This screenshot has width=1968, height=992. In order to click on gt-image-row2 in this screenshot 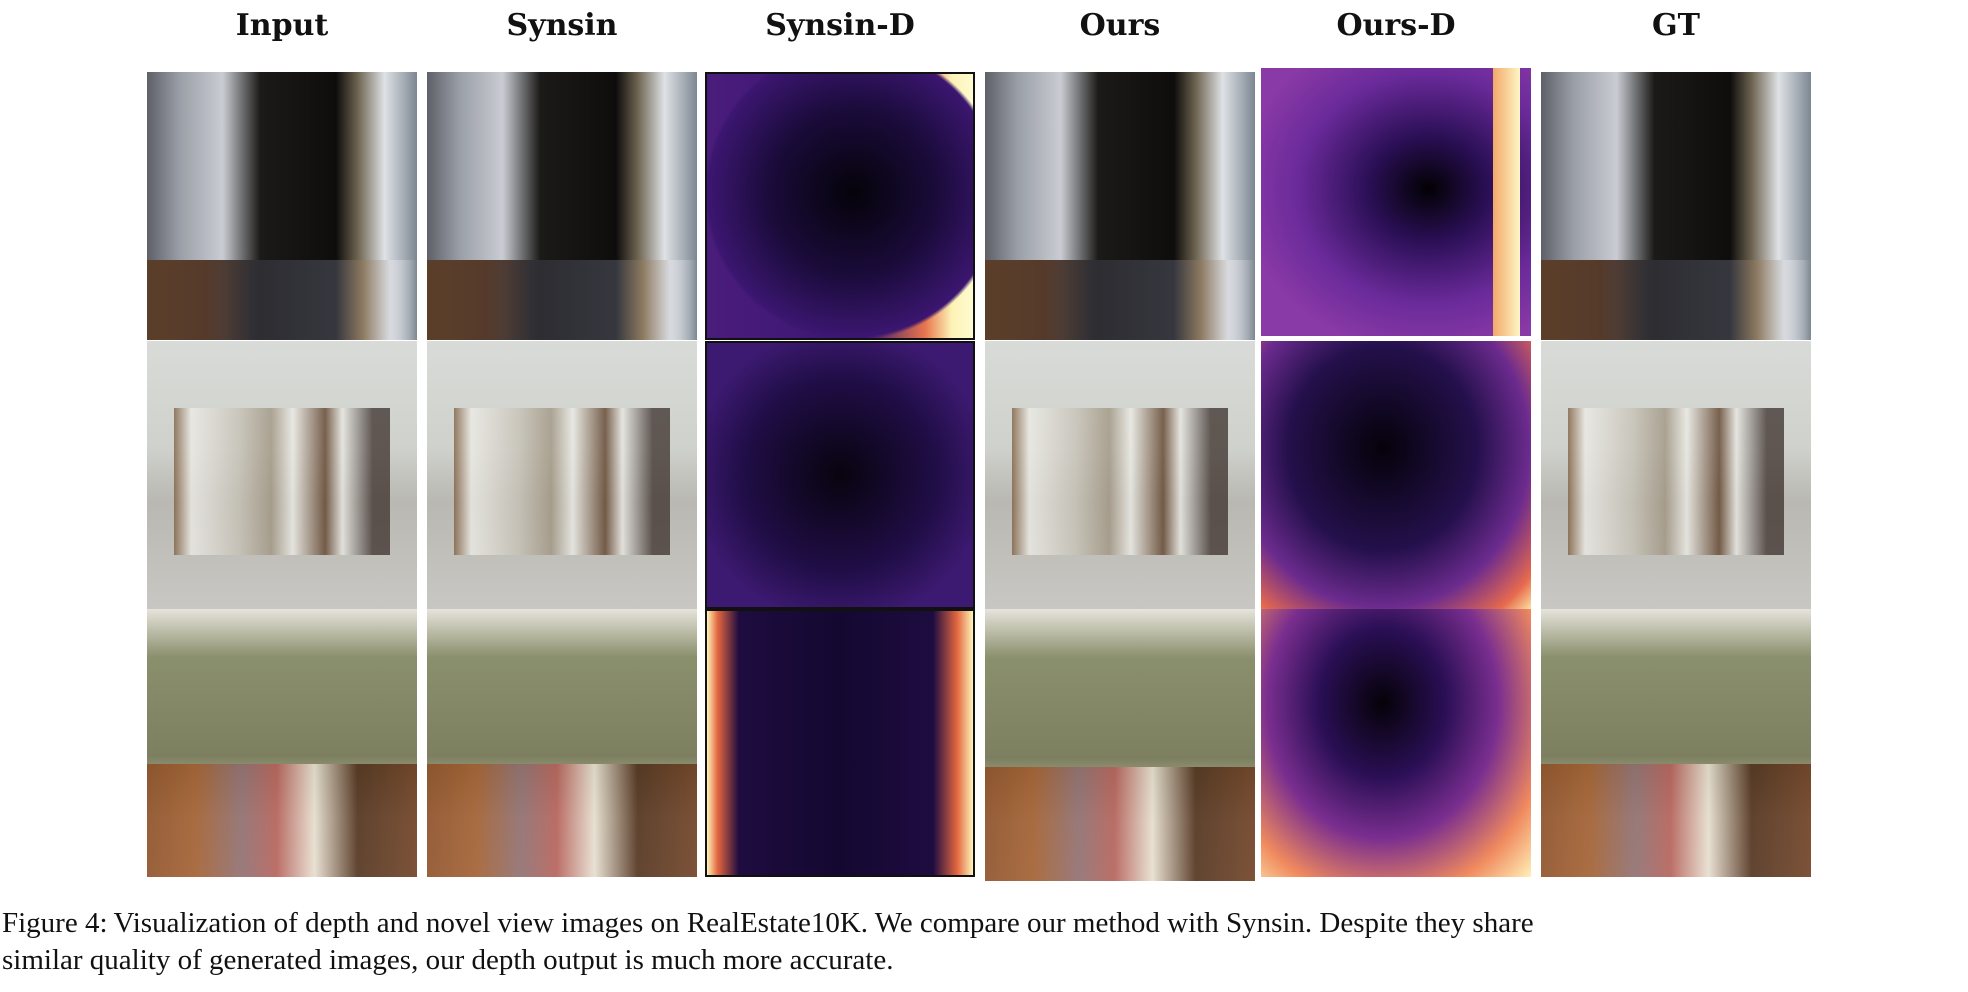, I will do `click(1676, 475)`.